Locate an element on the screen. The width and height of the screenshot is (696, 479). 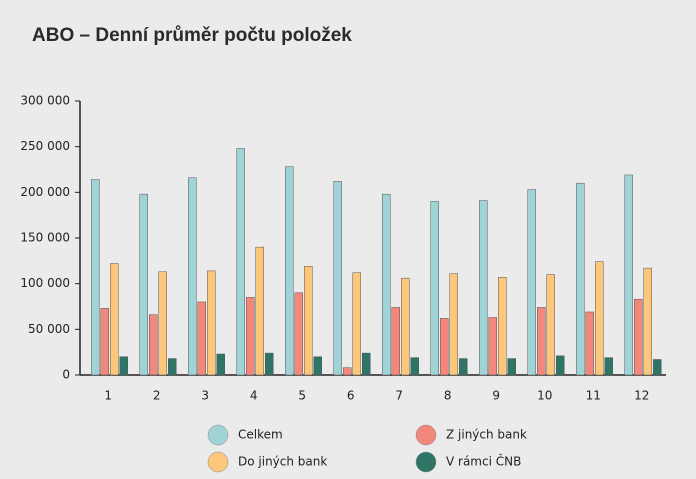
y-tick-label: 300 000 is located at coordinates (45, 101).